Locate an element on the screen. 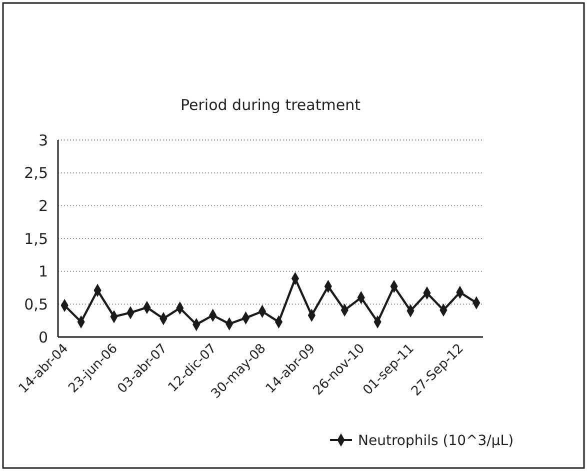  chart-title: Period during treatment is located at coordinates (270, 105).